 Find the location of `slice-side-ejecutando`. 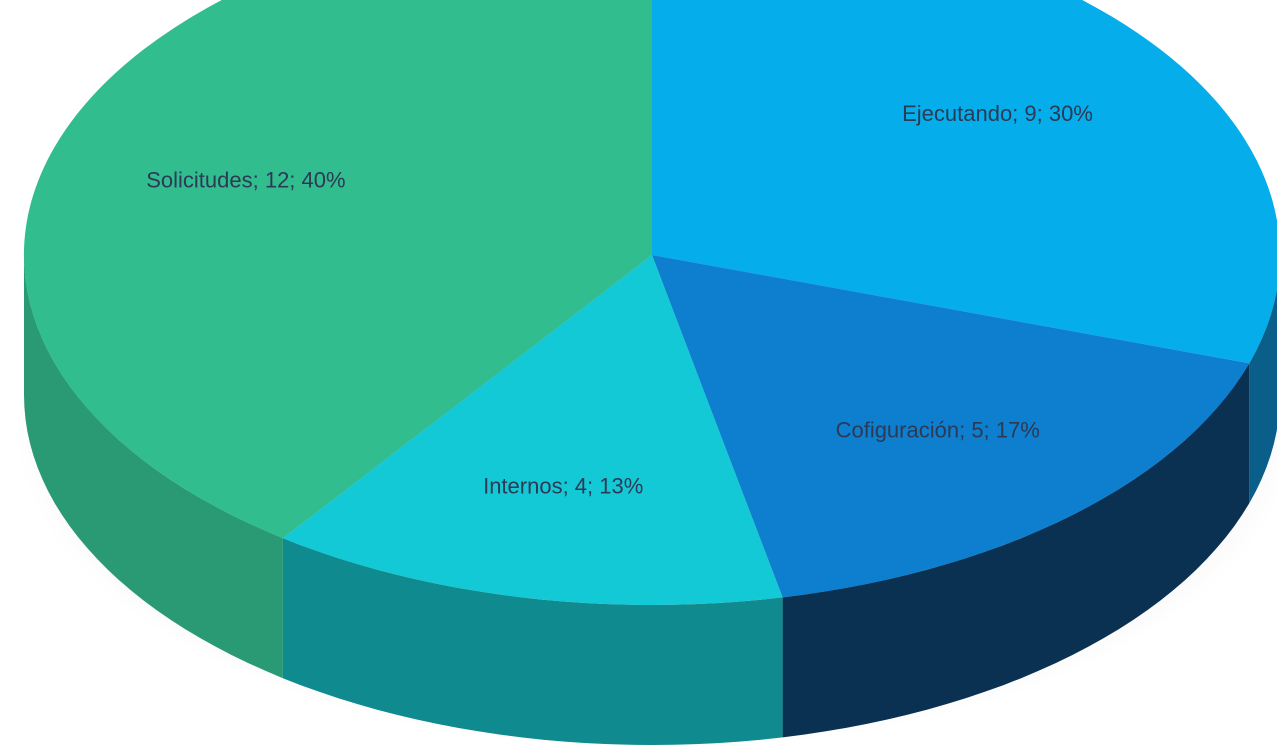

slice-side-ejecutando is located at coordinates (1263, 396).